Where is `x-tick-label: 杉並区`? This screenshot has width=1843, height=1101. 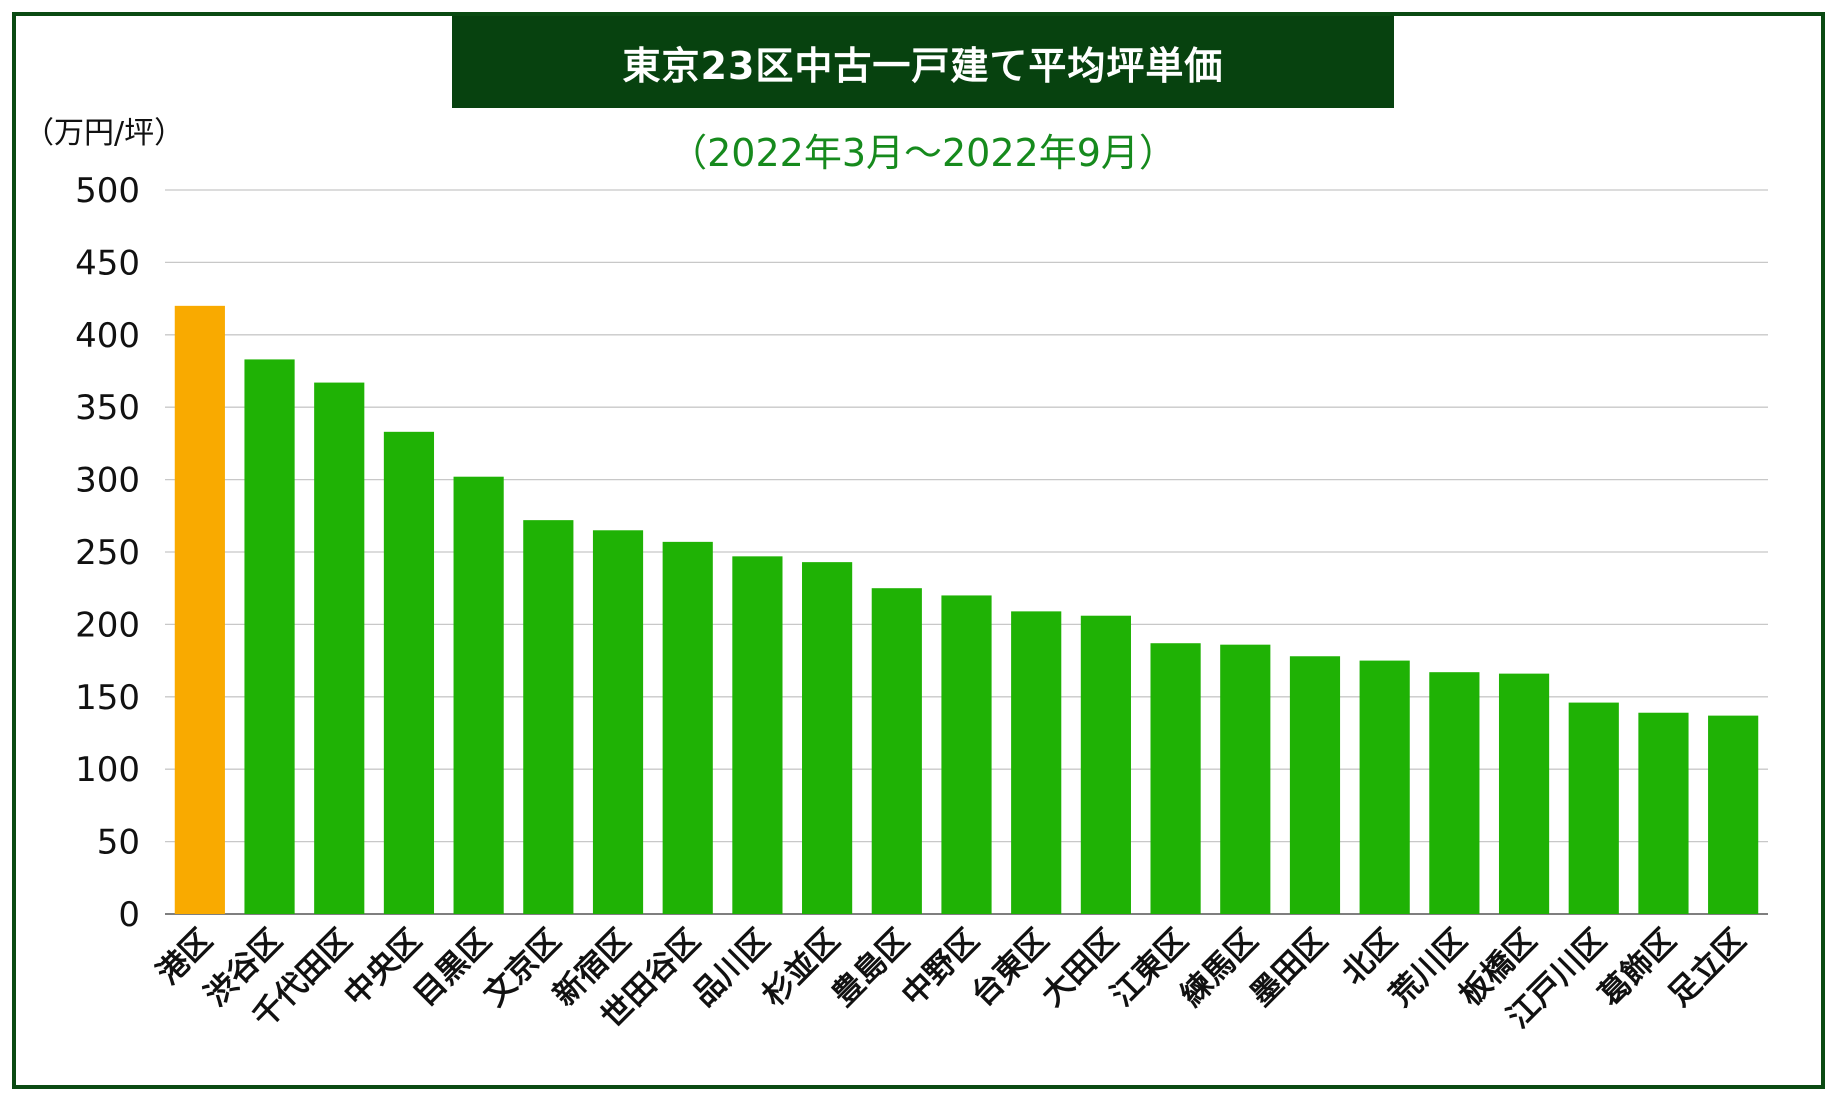 x-tick-label: 杉並区 is located at coordinates (801, 967).